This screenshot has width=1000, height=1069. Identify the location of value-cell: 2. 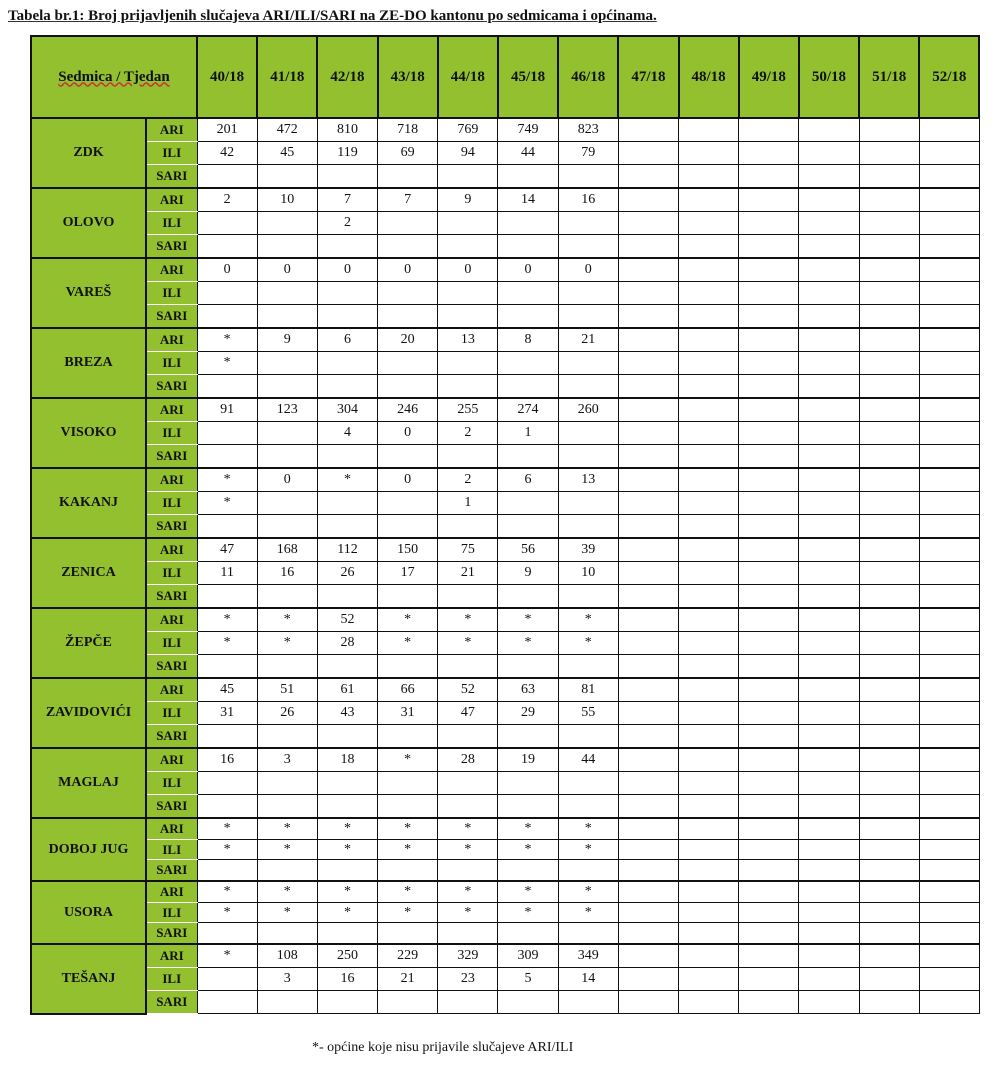
(227, 199).